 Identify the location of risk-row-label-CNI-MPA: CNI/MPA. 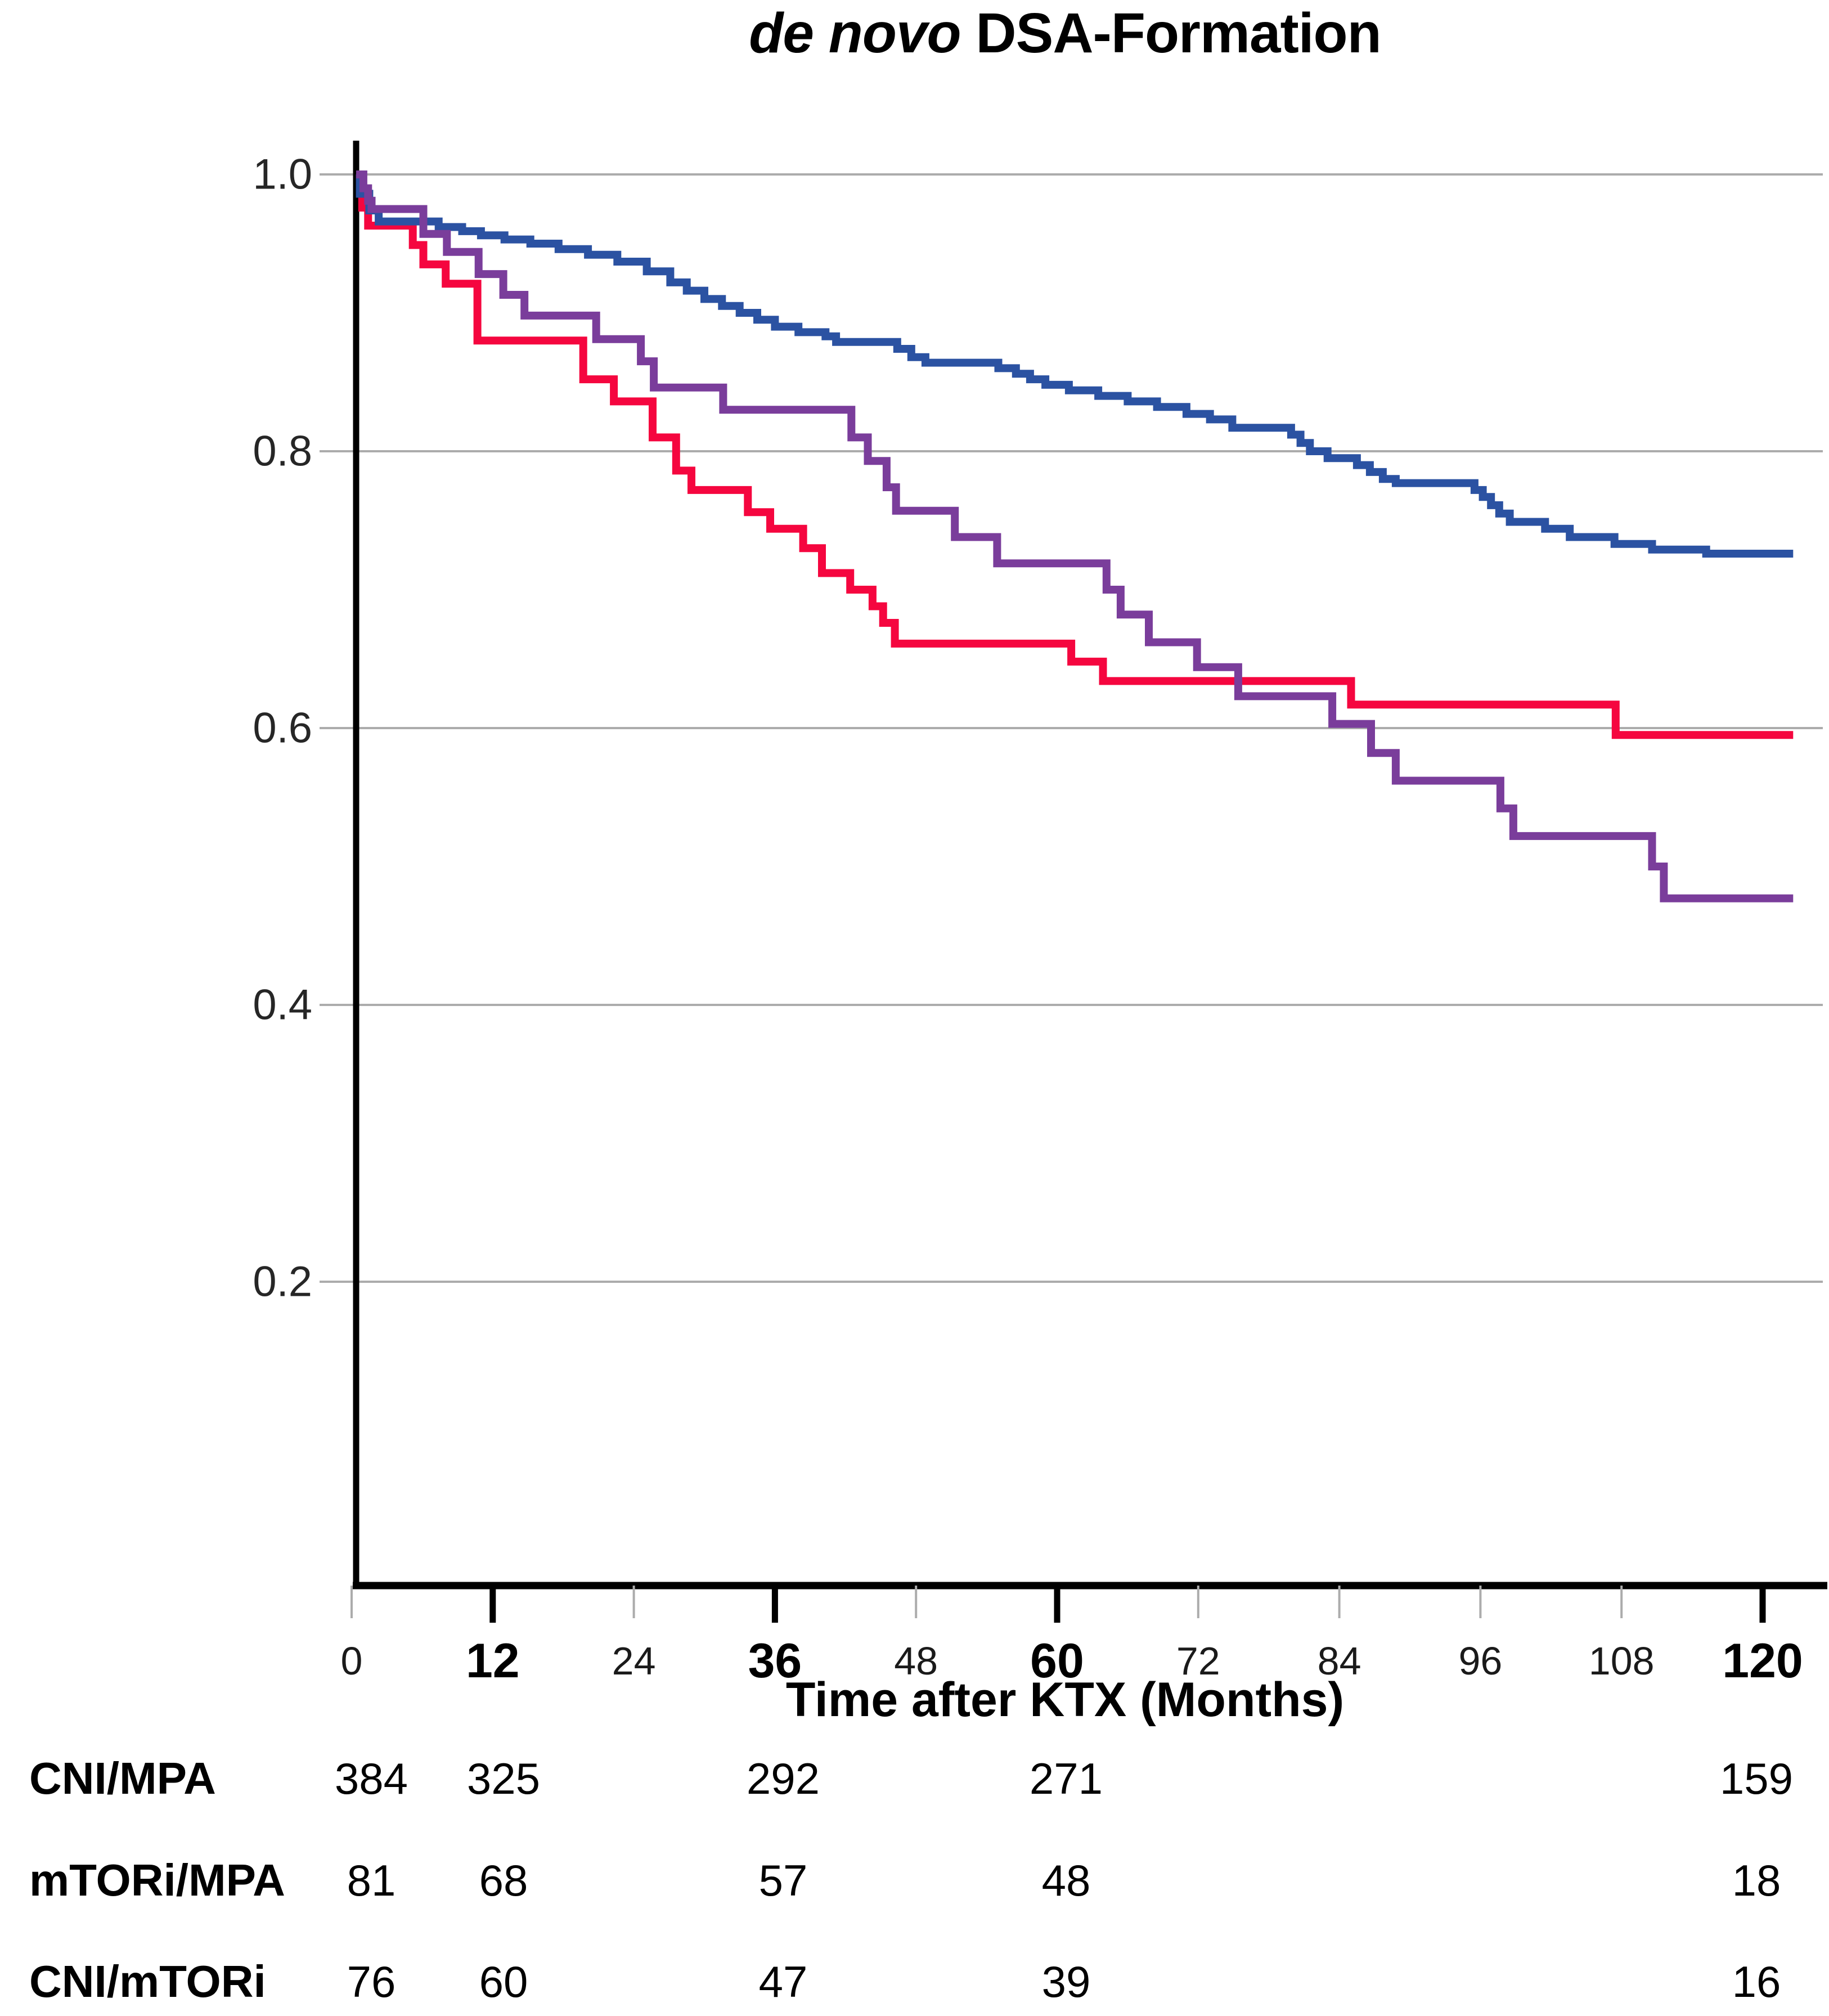
(123, 1778).